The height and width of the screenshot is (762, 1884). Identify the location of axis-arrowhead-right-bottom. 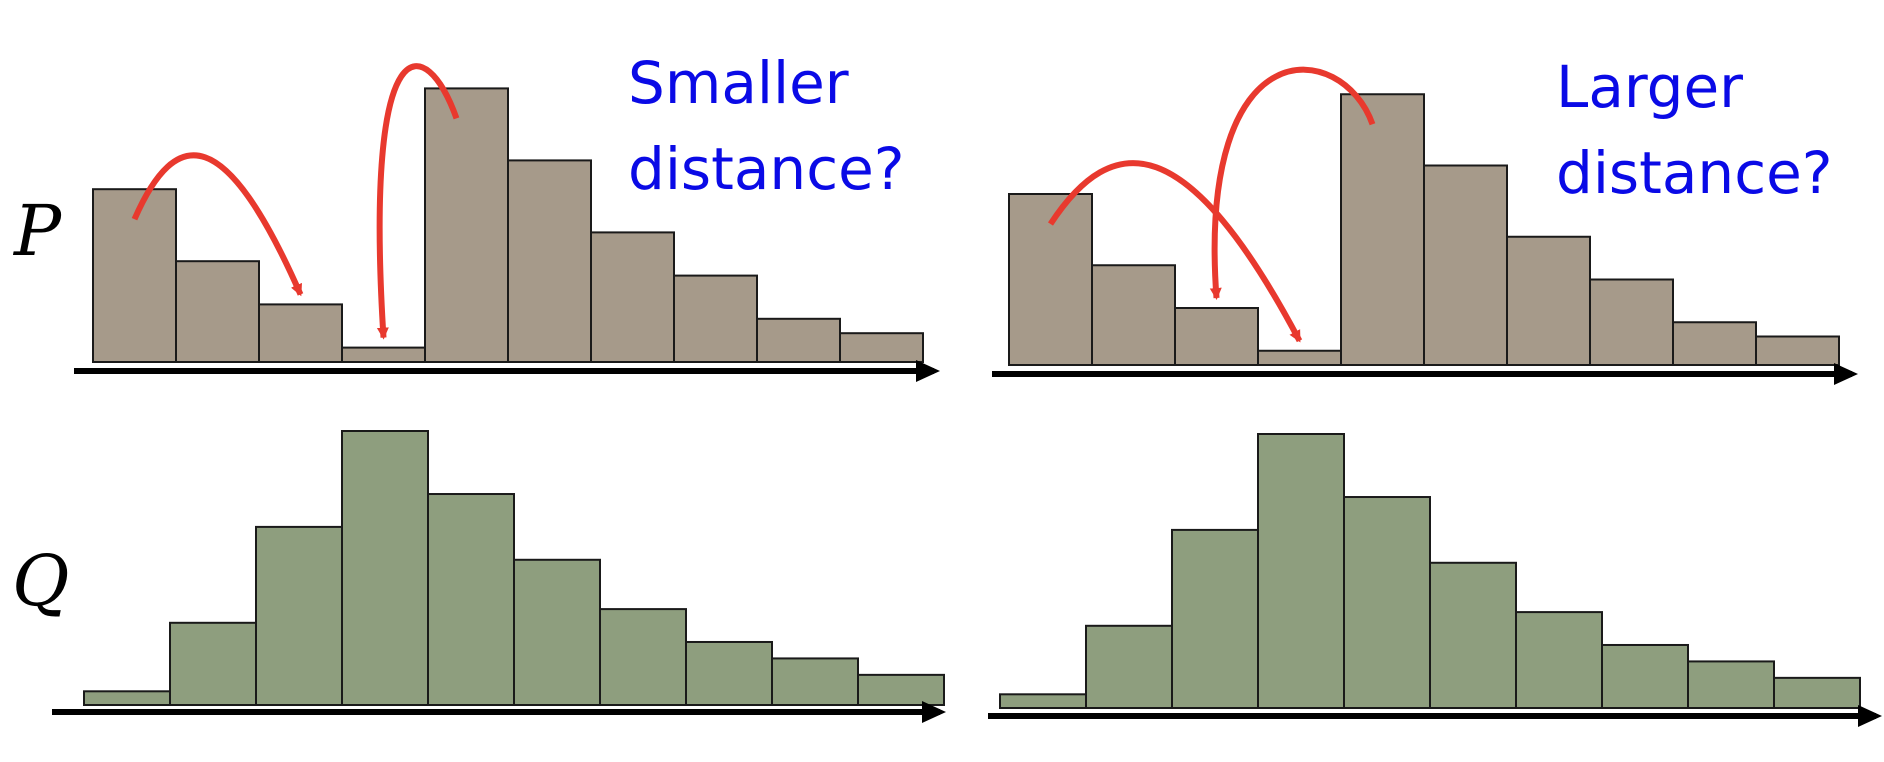
(1870, 716).